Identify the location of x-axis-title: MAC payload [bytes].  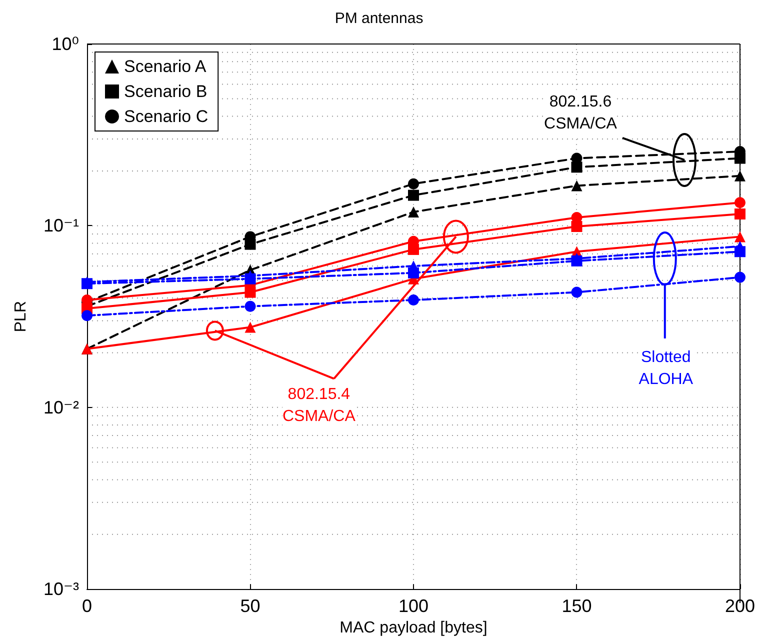
(414, 628).